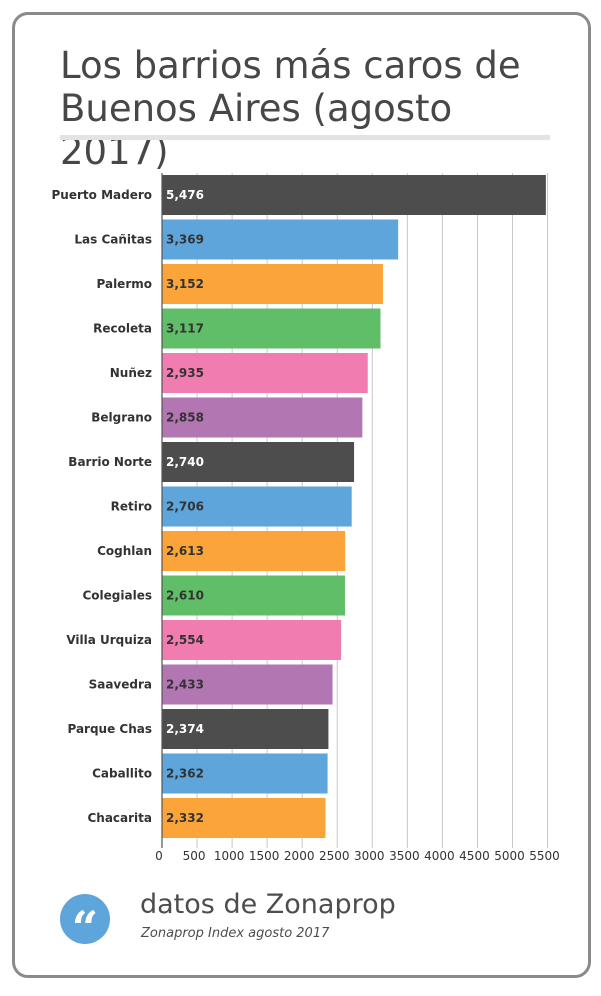 Image resolution: width=601 pixels, height=996 pixels. I want to click on x-tick-label: 0, so click(159, 856).